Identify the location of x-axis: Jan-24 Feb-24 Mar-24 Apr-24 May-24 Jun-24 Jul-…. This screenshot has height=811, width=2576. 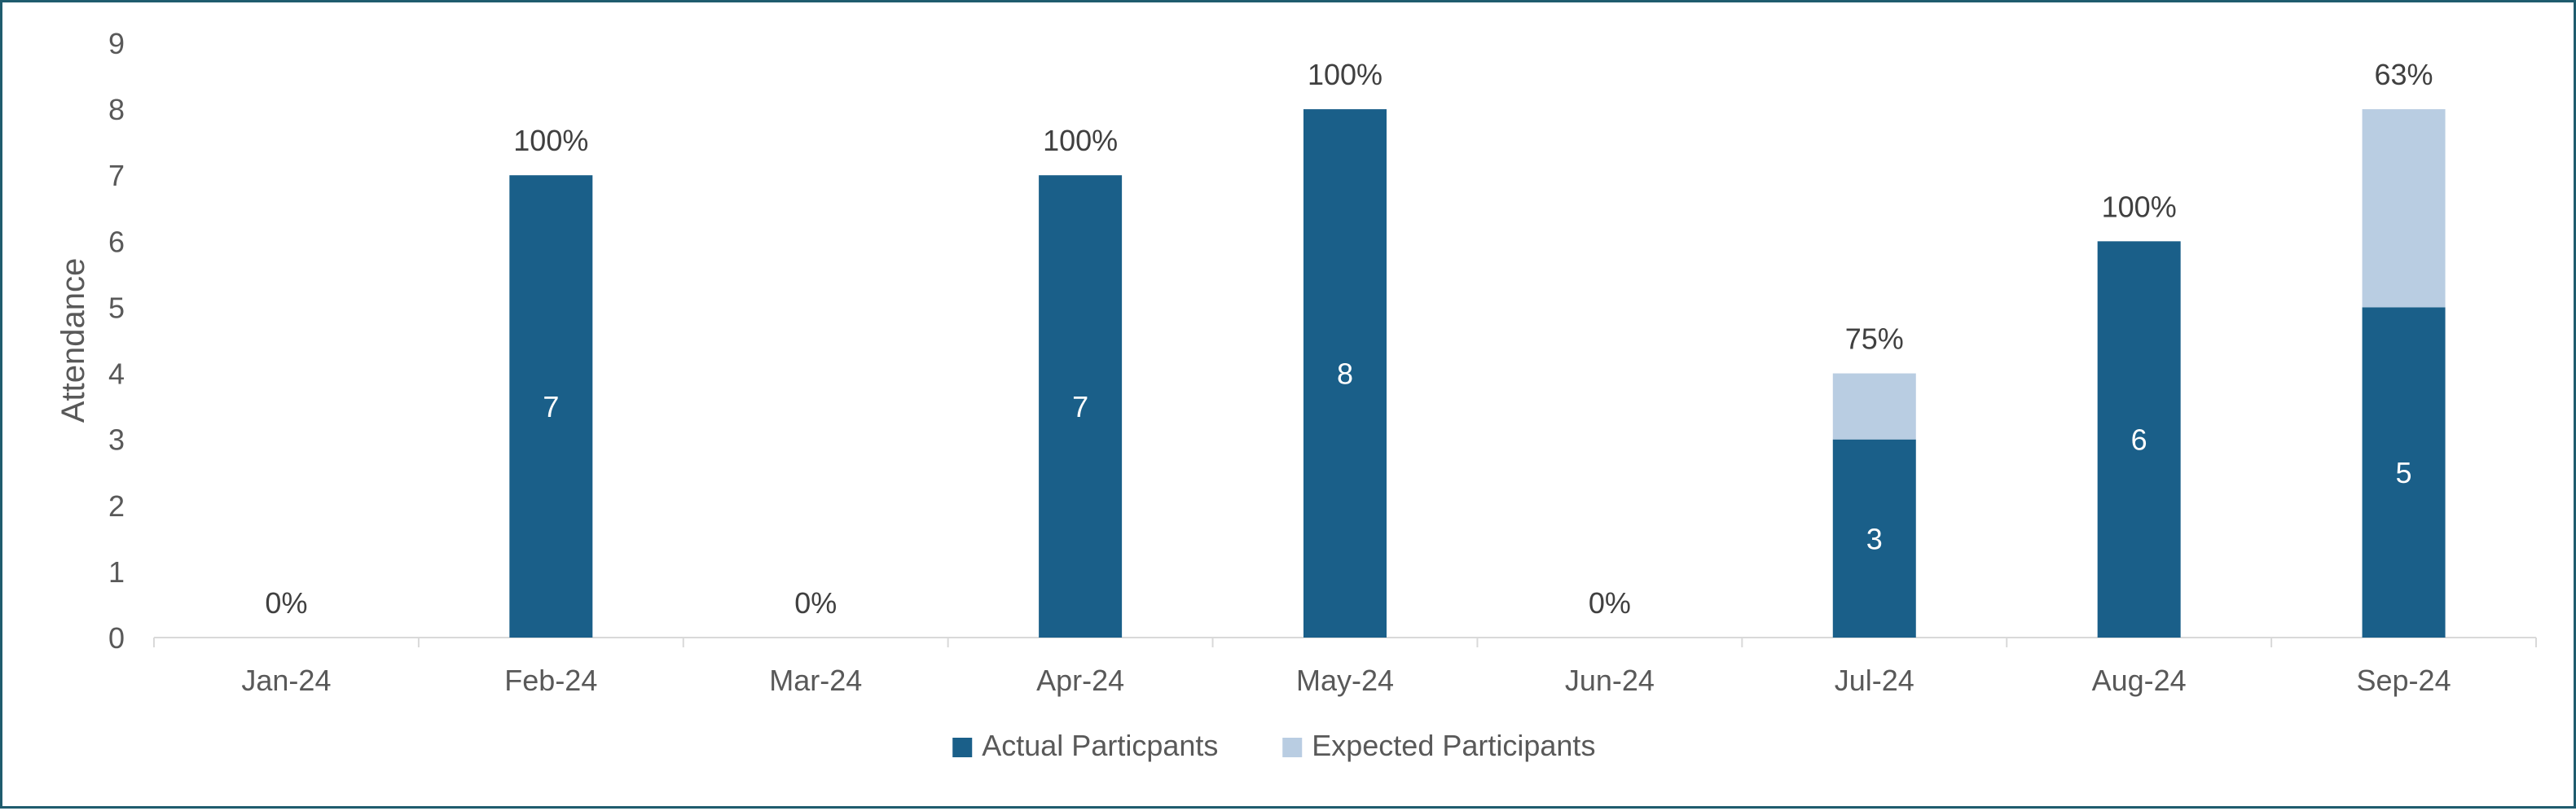
(1345, 667).